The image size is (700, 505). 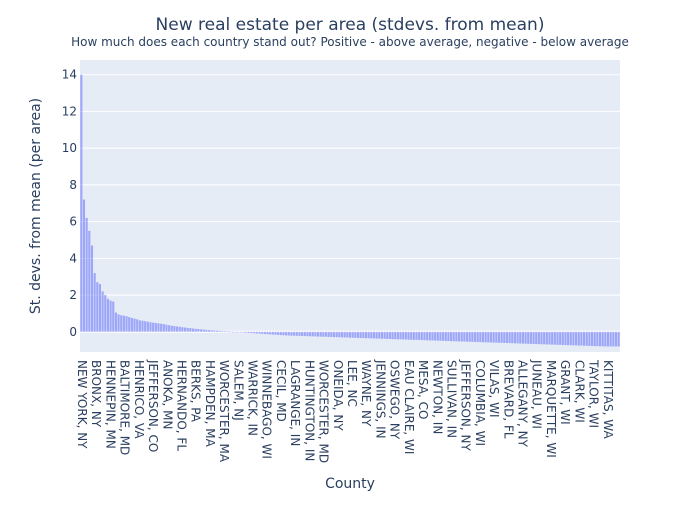 What do you see at coordinates (73, 332) in the screenshot?
I see `y-tick-label: 0` at bounding box center [73, 332].